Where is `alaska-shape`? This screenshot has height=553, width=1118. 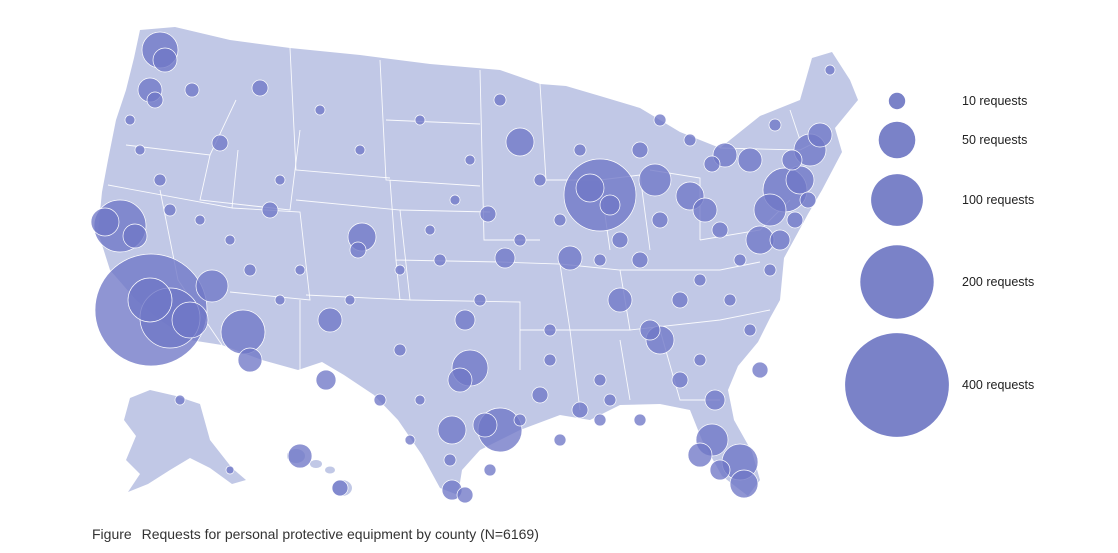
alaska-shape is located at coordinates (185, 441).